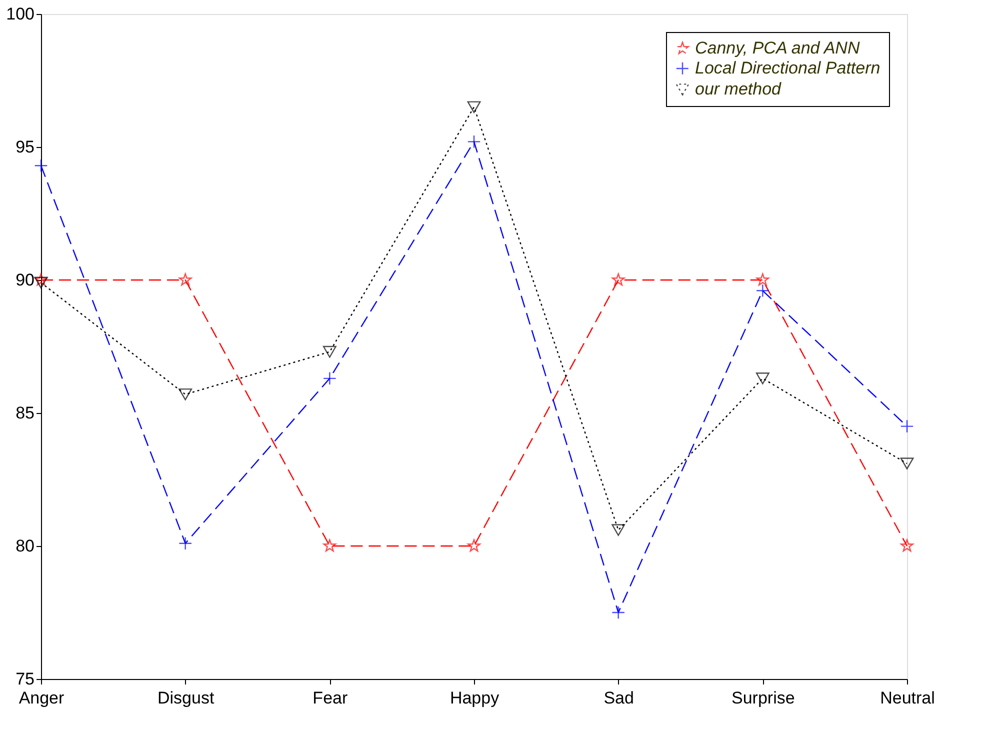 Image resolution: width=984 pixels, height=742 pixels. What do you see at coordinates (25, 546) in the screenshot?
I see `y-tick-label: 80` at bounding box center [25, 546].